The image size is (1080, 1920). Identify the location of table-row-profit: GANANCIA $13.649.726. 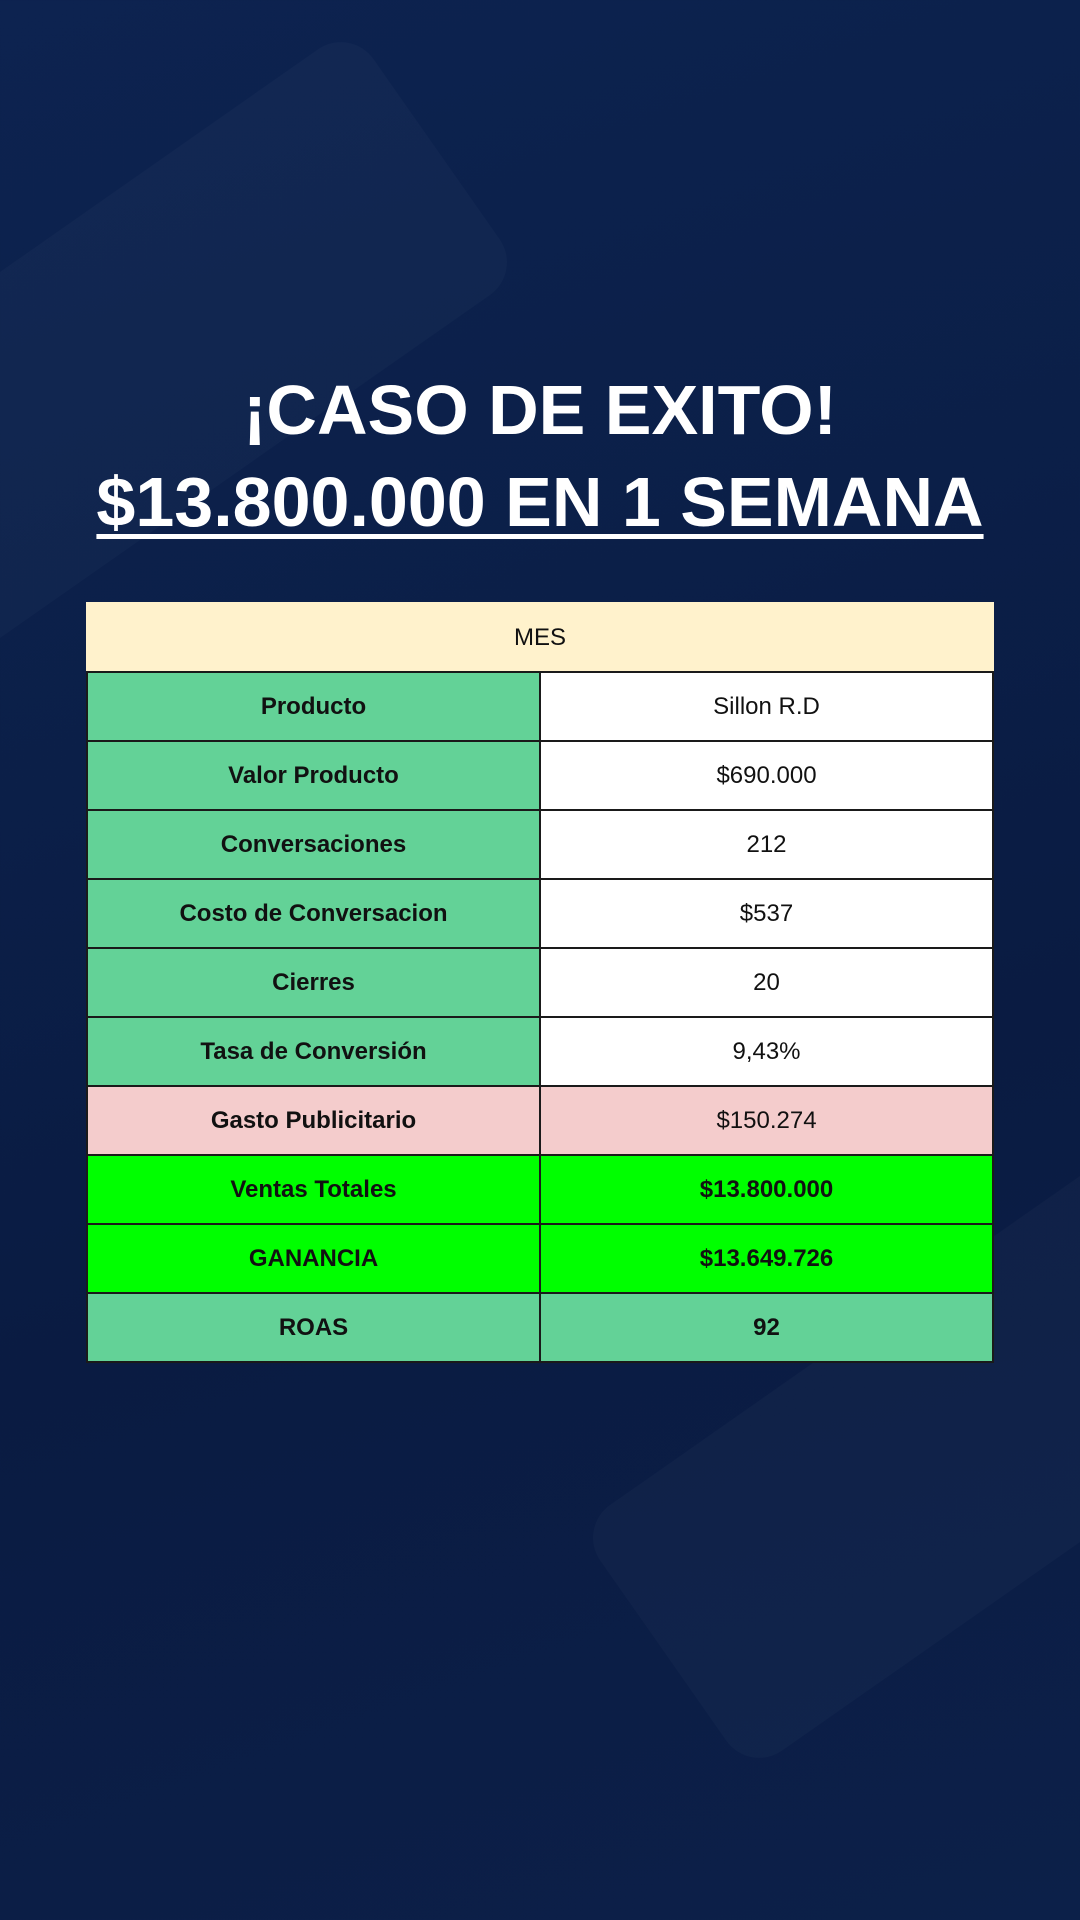
(540, 1258).